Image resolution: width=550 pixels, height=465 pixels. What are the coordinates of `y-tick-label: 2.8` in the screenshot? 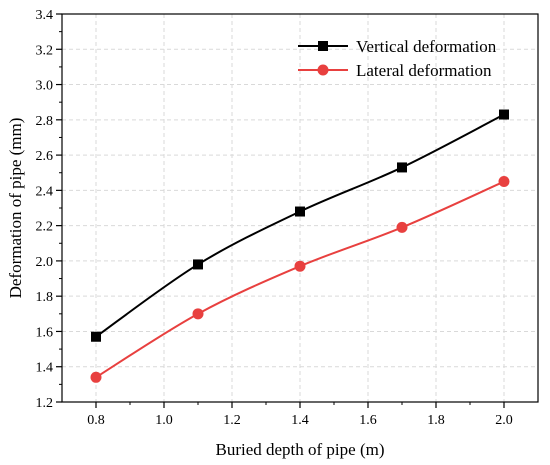 It's located at (45, 121).